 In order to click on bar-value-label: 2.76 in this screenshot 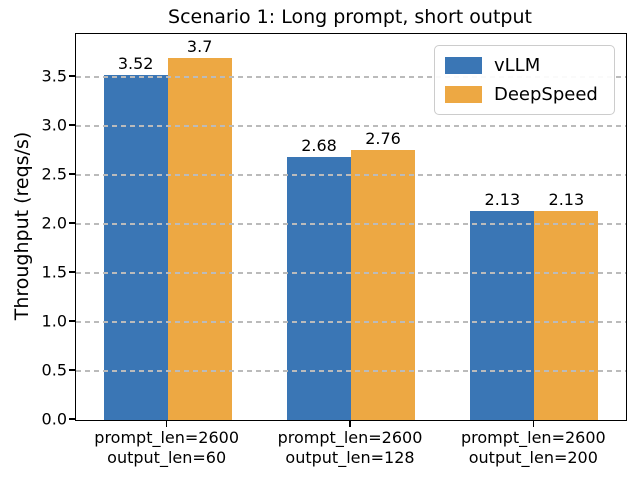, I will do `click(383, 138)`.